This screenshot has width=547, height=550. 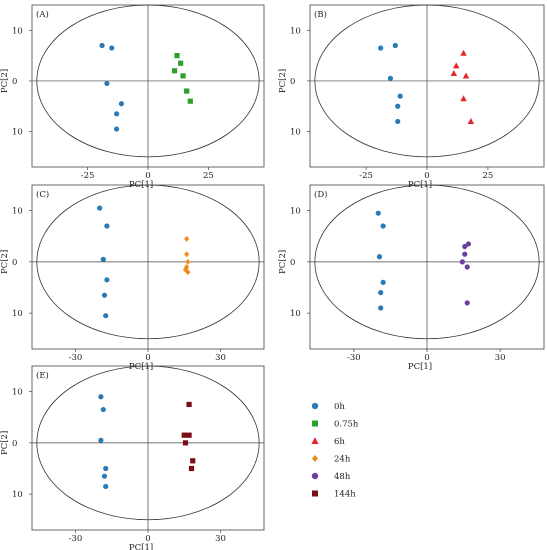 What do you see at coordinates (88, 176) in the screenshot?
I see `x-tick-label: -25` at bounding box center [88, 176].